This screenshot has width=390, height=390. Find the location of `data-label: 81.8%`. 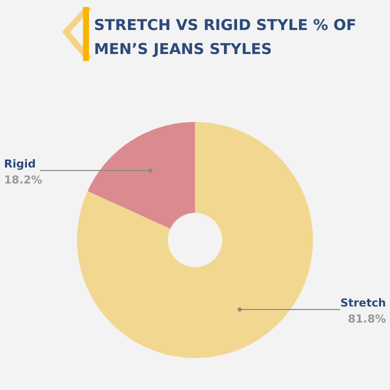

data-label: 81.8% is located at coordinates (367, 319).